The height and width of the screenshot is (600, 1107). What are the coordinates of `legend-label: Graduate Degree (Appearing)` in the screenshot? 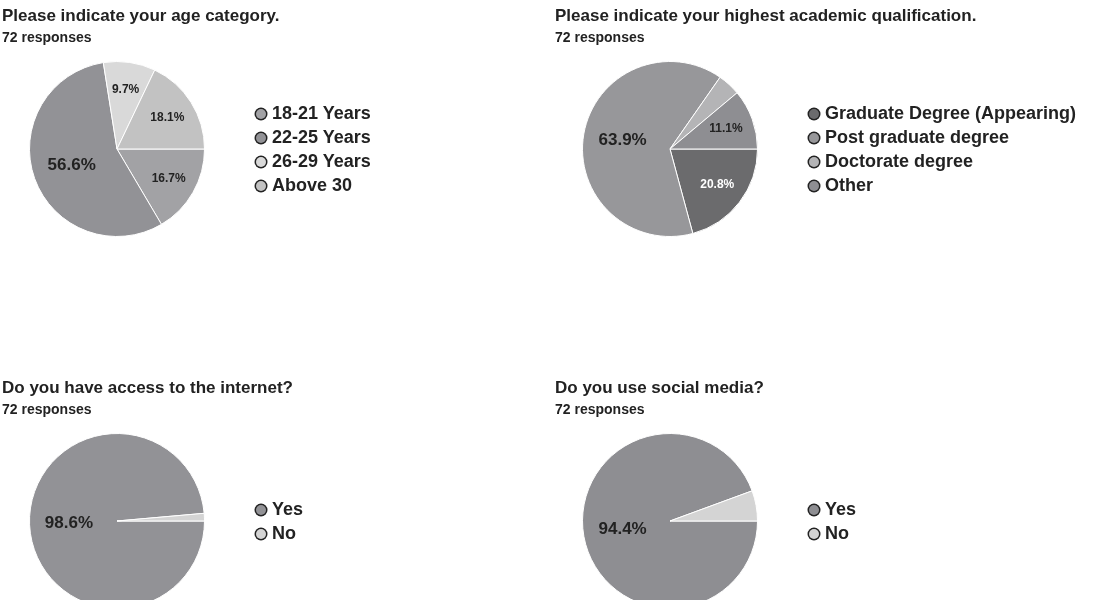 It's located at (951, 113).